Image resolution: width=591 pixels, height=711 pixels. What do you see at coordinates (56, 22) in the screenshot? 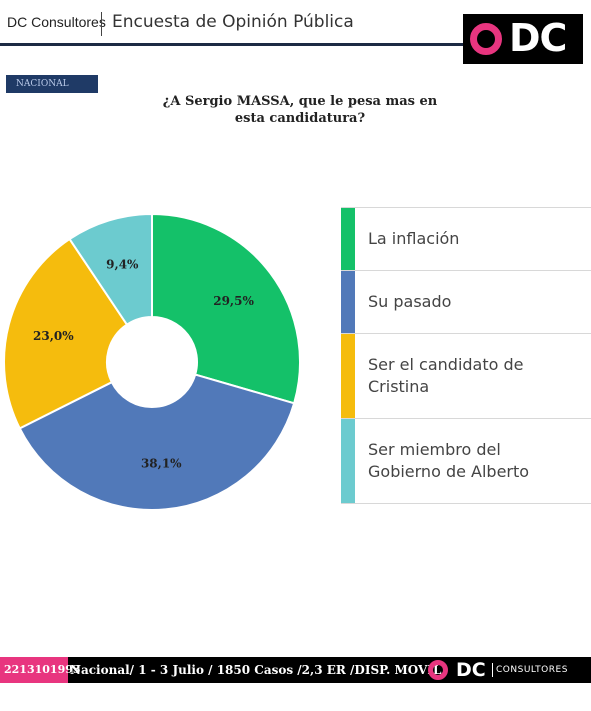
I see `brand-name: DC Consultores` at bounding box center [56, 22].